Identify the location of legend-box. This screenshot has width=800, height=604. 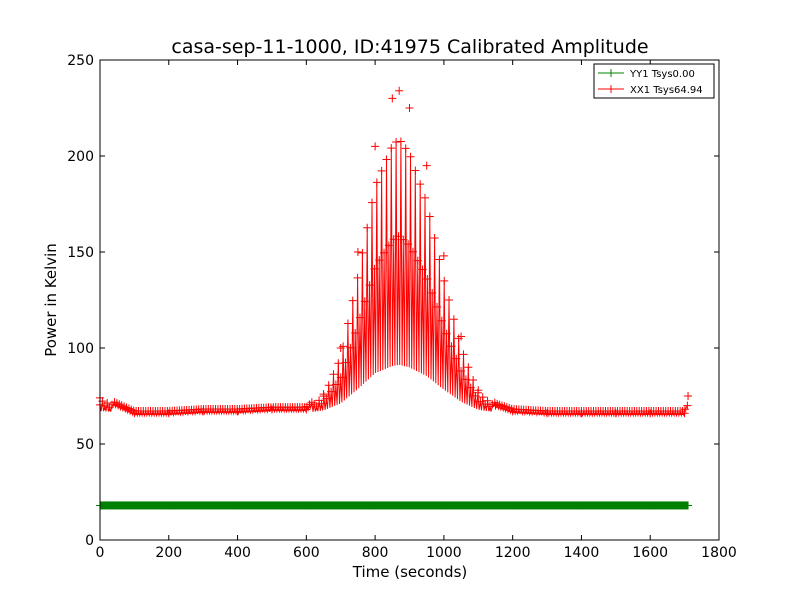
(654, 81).